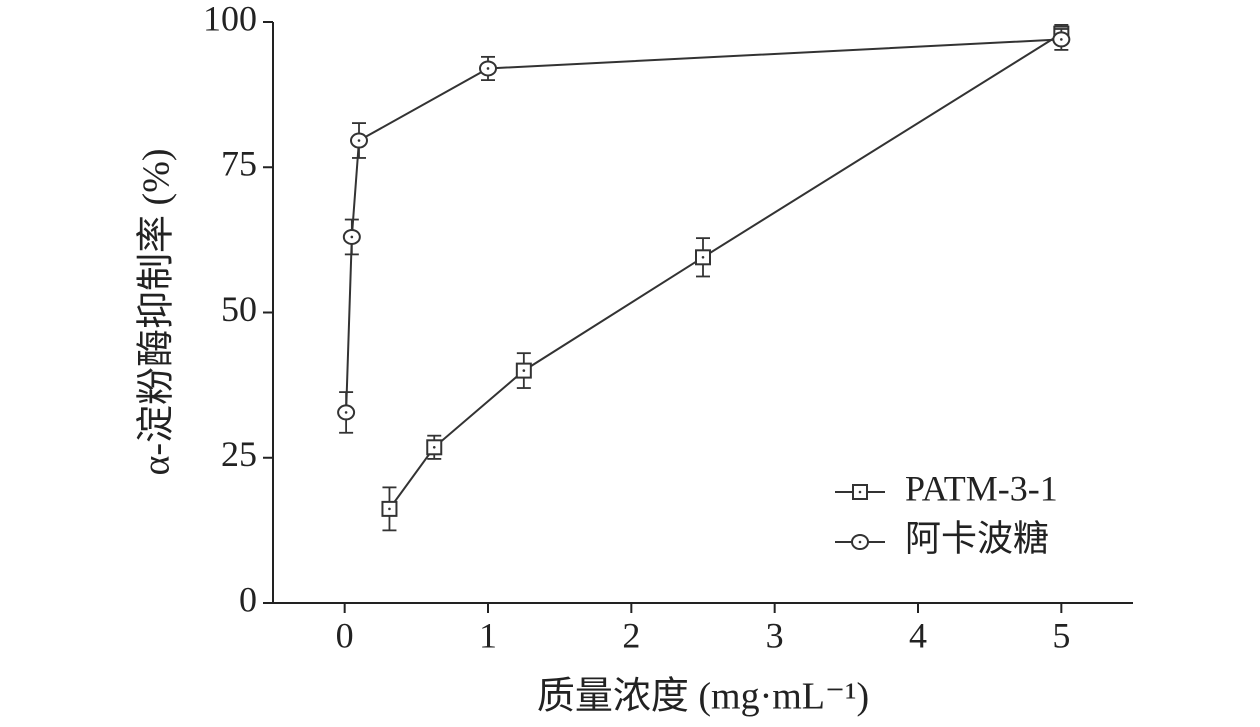 This screenshot has height=727, width=1260. I want to click on y-tick-label: 100, so click(230, 19).